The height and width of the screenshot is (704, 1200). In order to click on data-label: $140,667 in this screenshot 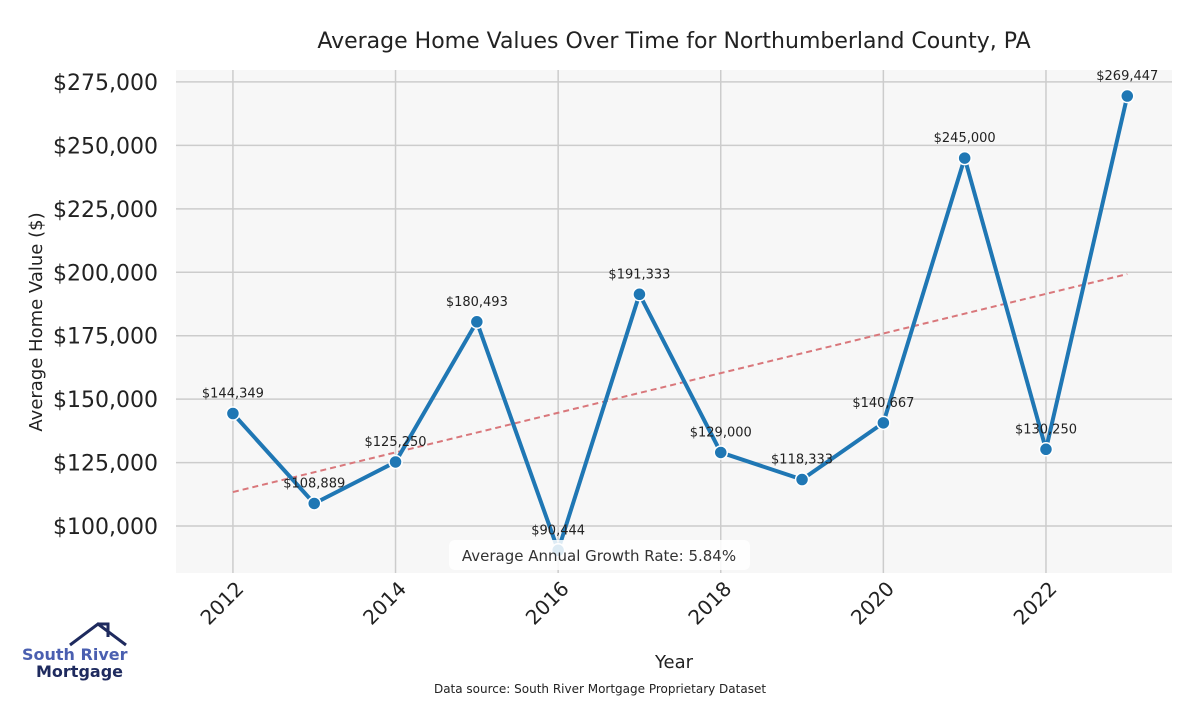, I will do `click(883, 403)`.